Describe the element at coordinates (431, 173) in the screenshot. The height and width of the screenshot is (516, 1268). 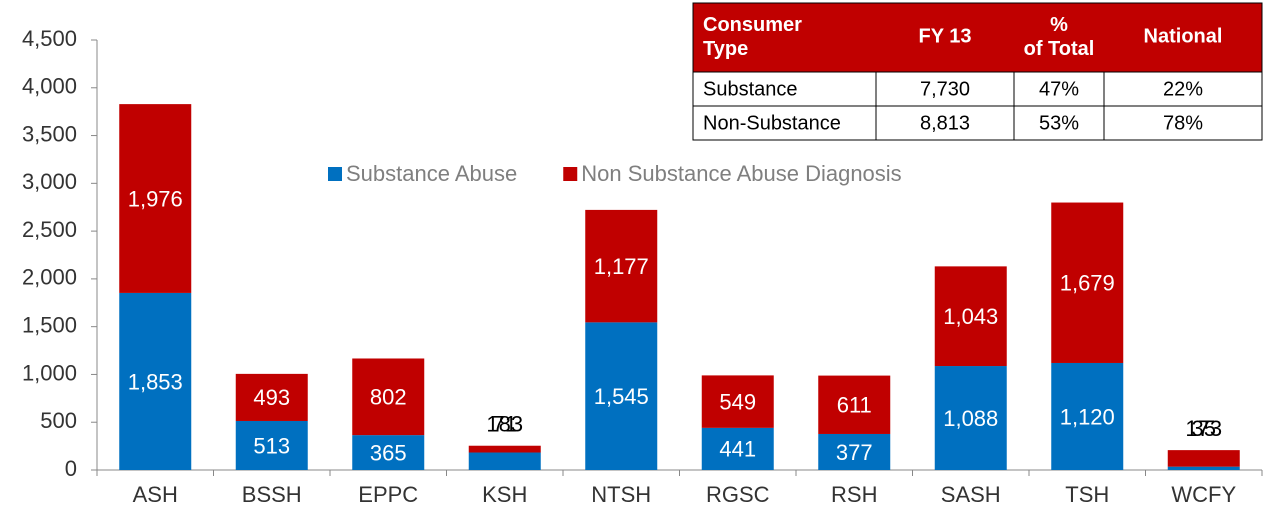
I see `legend-label: Substance Abuse` at that location.